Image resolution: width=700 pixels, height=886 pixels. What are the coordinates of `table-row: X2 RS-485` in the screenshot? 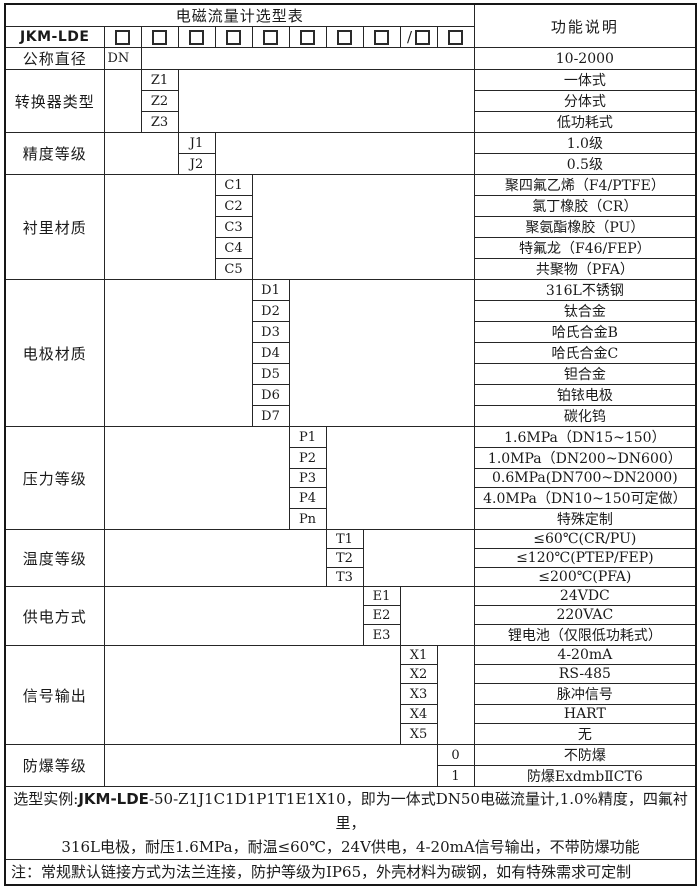 It's located at (351, 674).